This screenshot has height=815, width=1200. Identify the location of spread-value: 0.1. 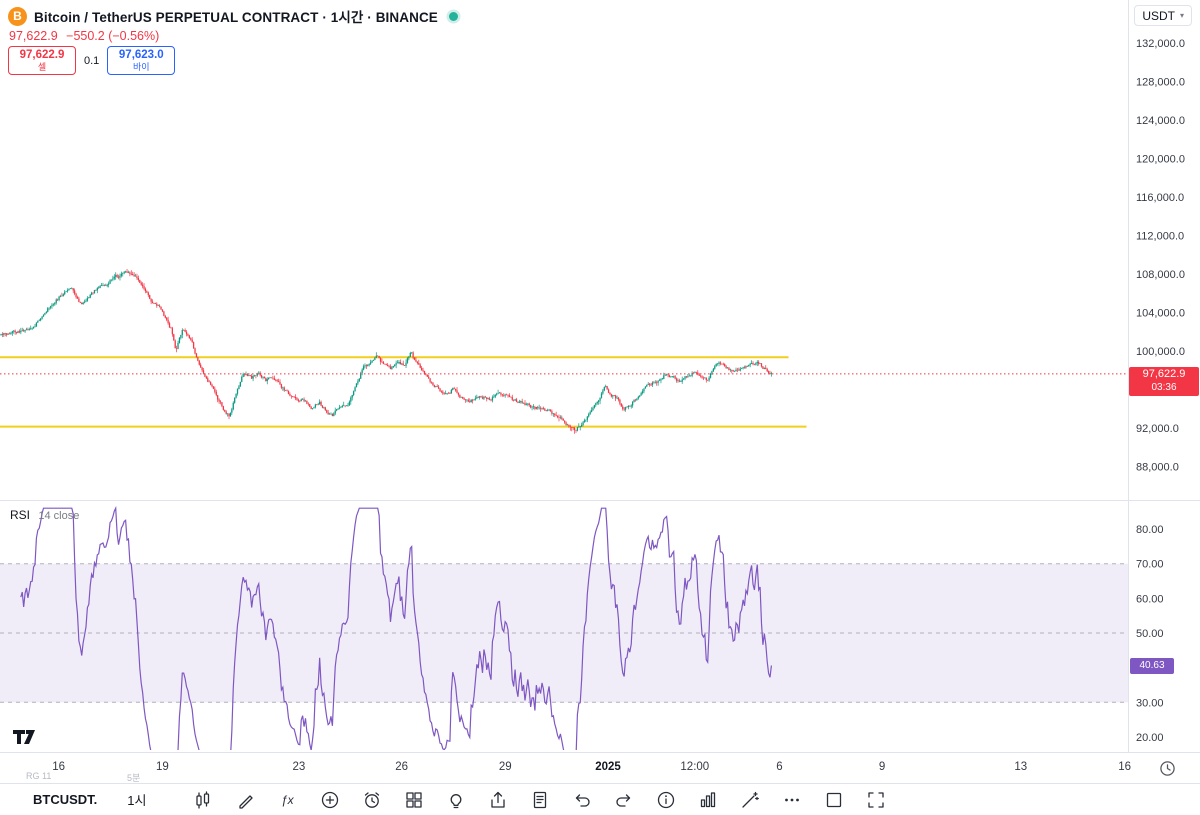
(92, 60).